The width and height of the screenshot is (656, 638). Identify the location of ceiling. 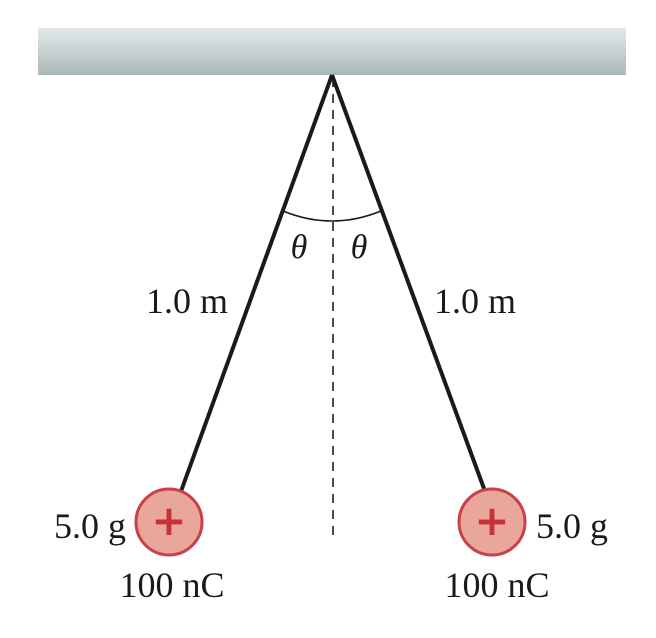
(332, 51).